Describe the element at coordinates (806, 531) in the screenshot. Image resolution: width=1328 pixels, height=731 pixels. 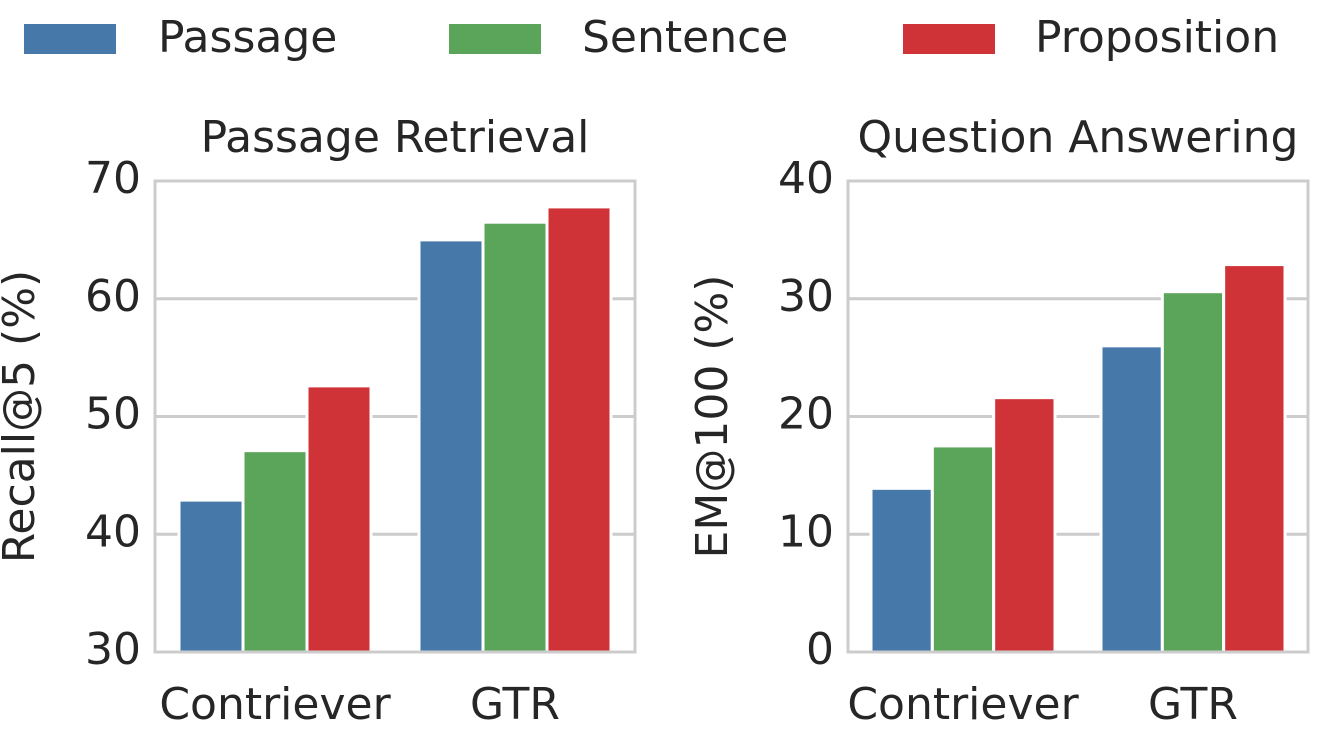
I see `y-tick-label: 10` at that location.